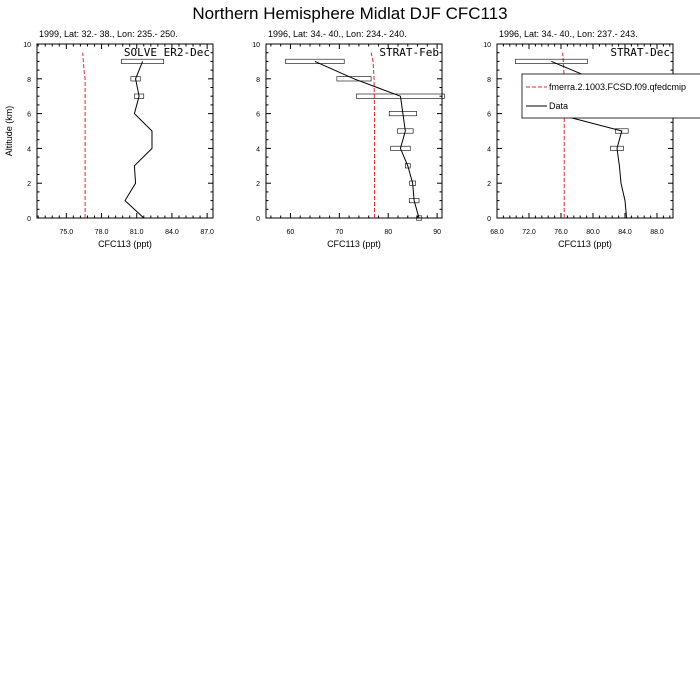 Image resolution: width=700 pixels, height=700 pixels. What do you see at coordinates (291, 232) in the screenshot?
I see `x-tick-label: 60` at bounding box center [291, 232].